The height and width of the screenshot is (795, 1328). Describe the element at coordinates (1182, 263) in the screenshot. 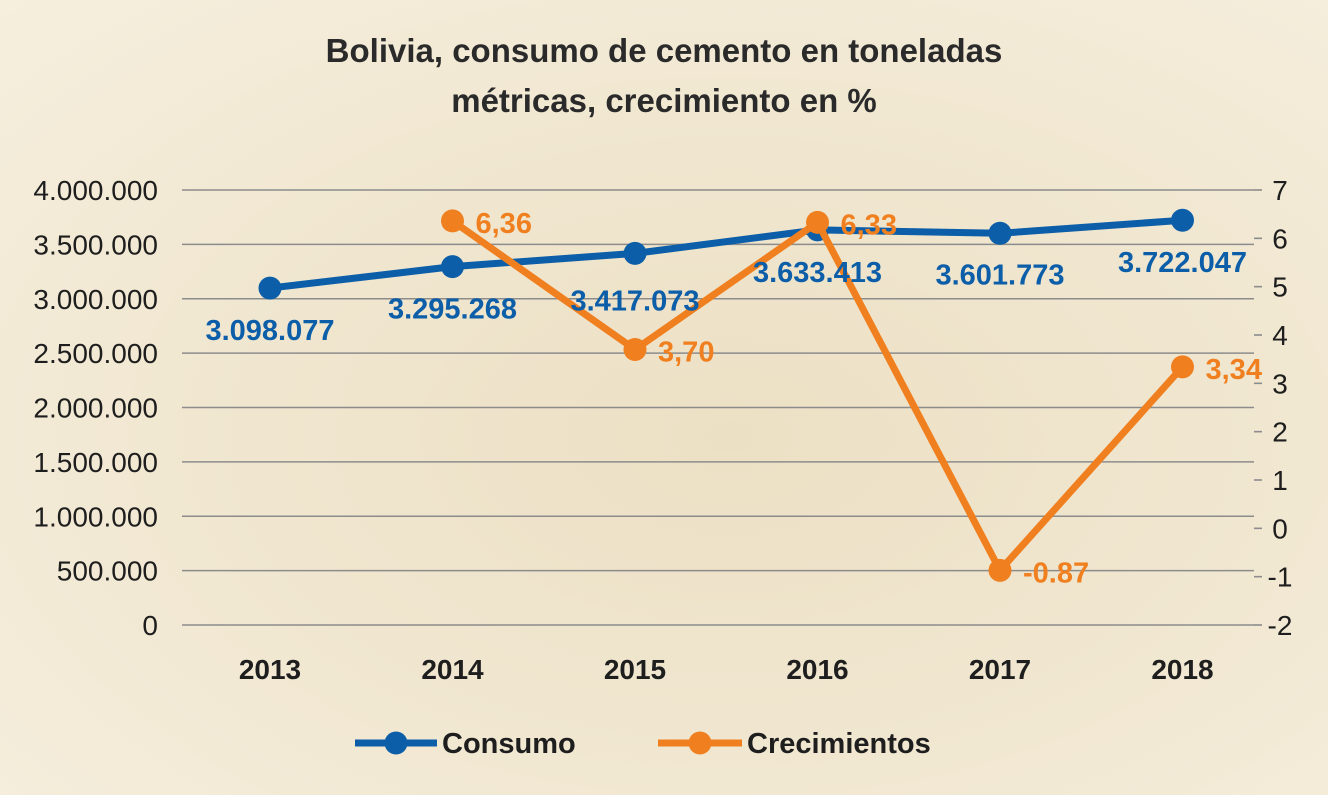

I see `data-label-consumo: 3.722.047` at that location.